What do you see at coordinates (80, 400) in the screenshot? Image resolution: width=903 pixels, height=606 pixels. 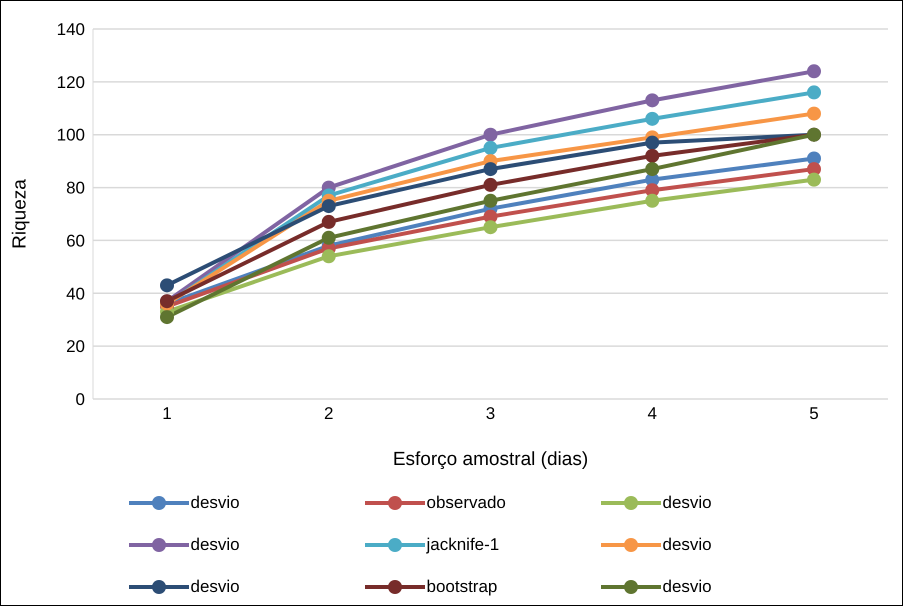 I see `y-tick-label: 0` at bounding box center [80, 400].